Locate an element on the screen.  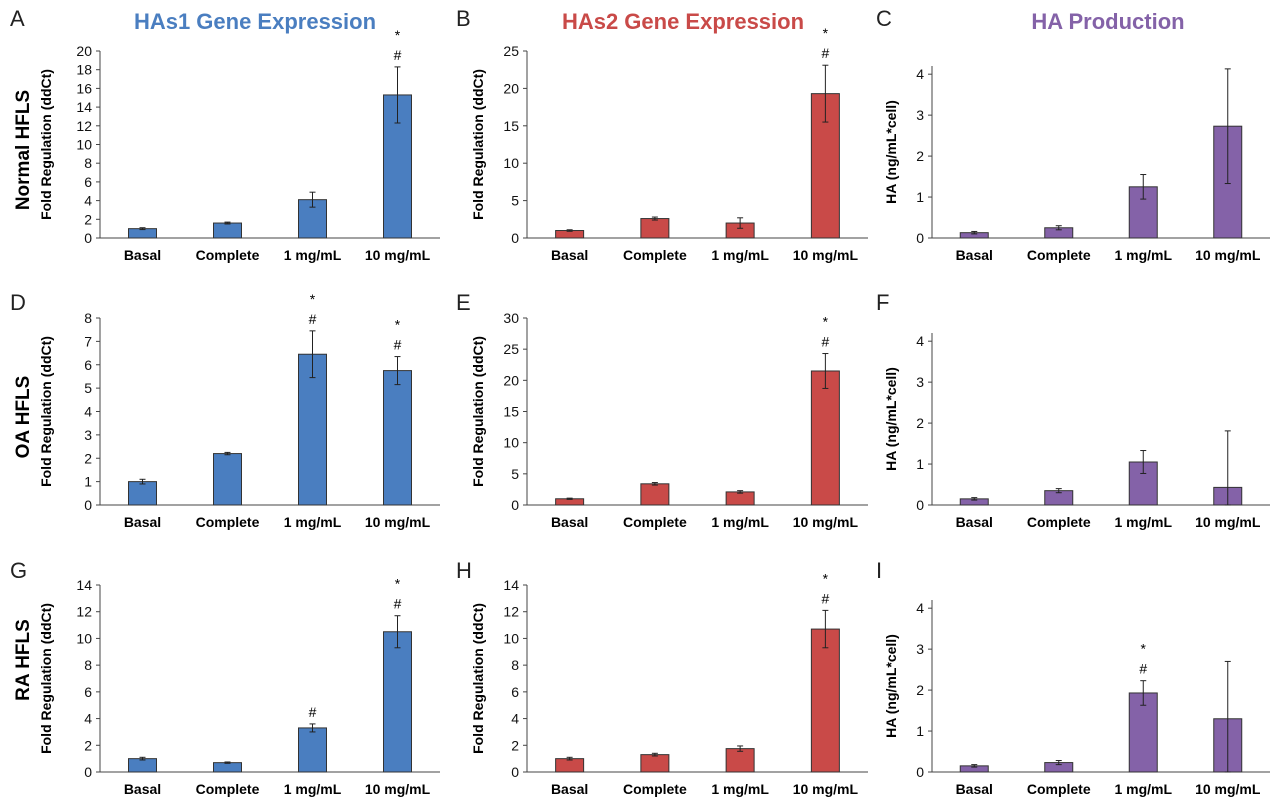
row-label-ra: RA HFLS is located at coordinates (23, 660).